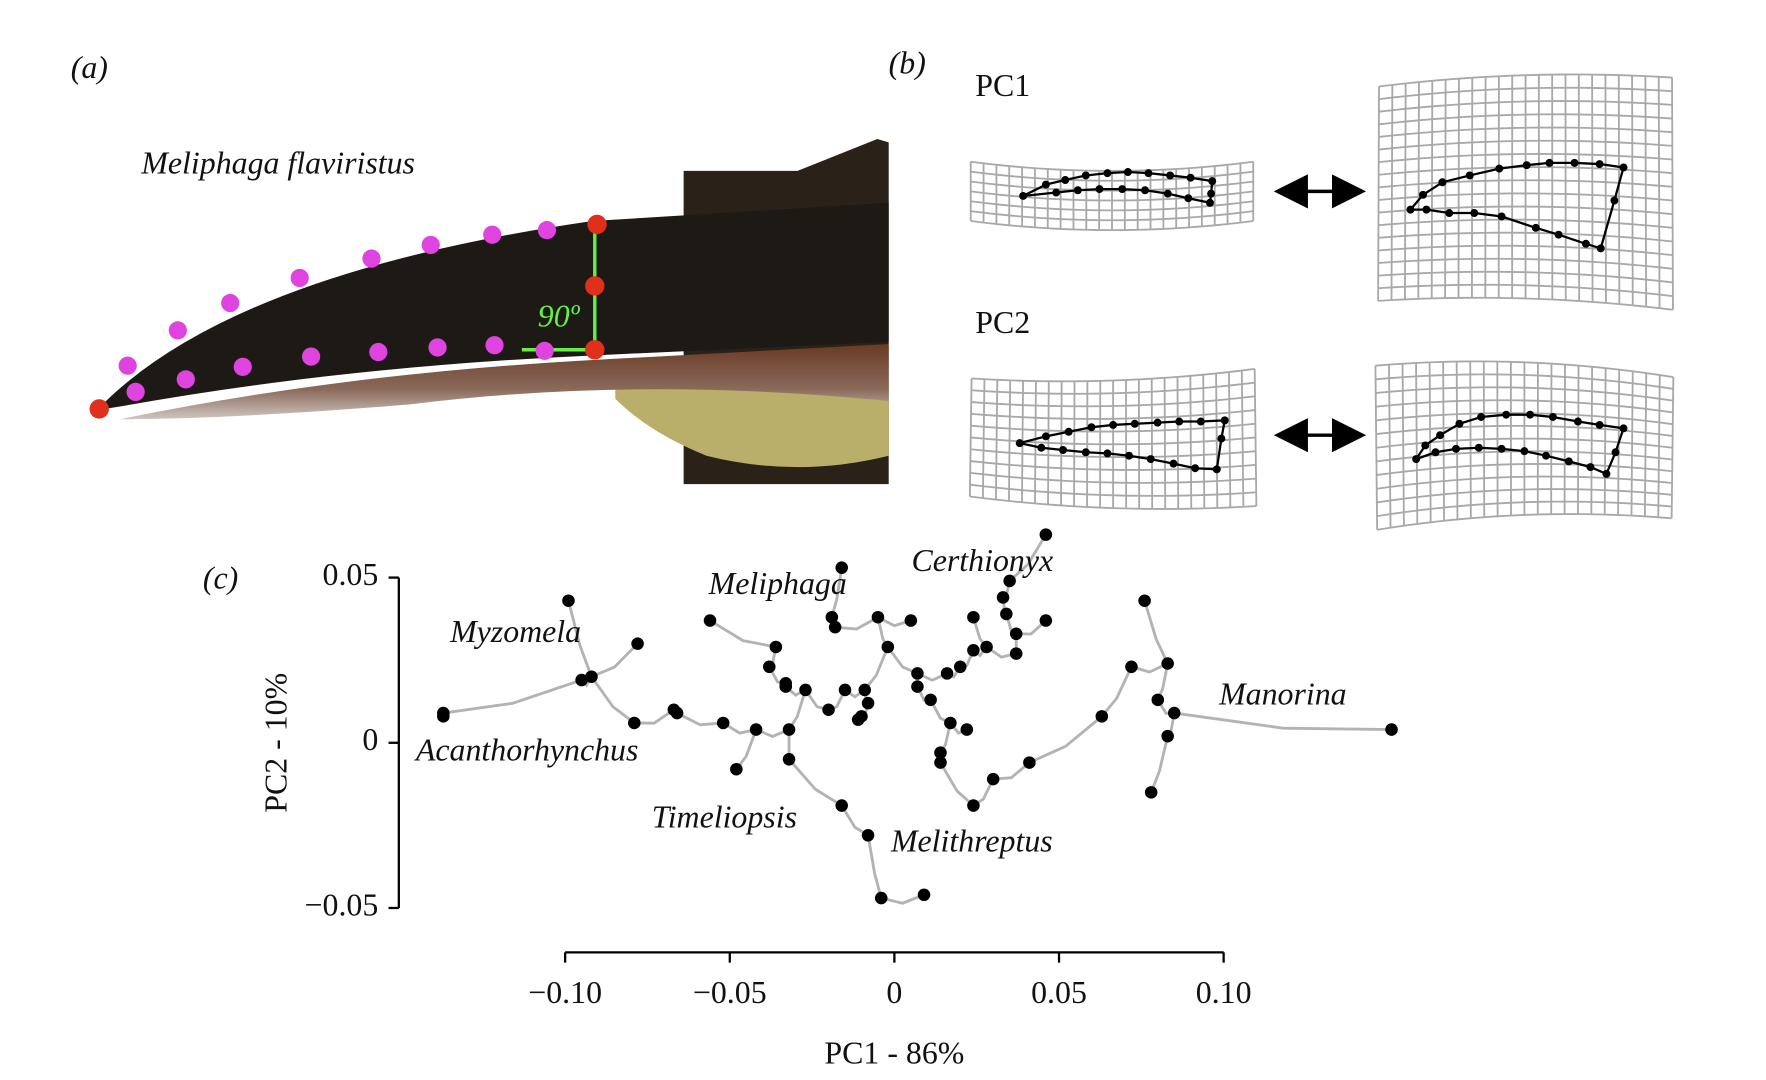 The width and height of the screenshot is (1766, 1080). I want to click on x-tick-label: −0.05, so click(730, 992).